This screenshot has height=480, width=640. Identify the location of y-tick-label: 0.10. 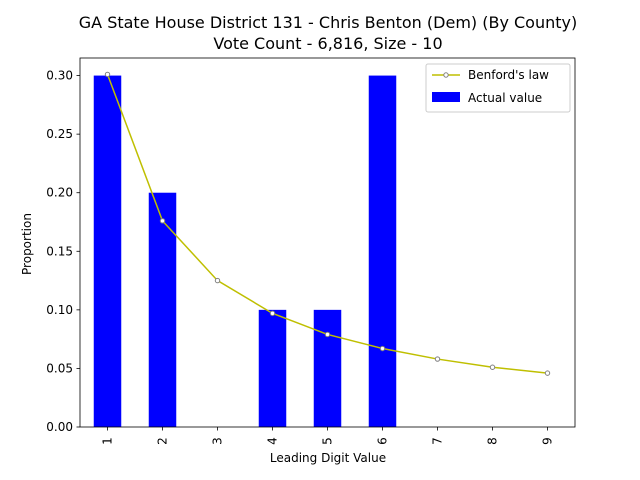
(59, 310).